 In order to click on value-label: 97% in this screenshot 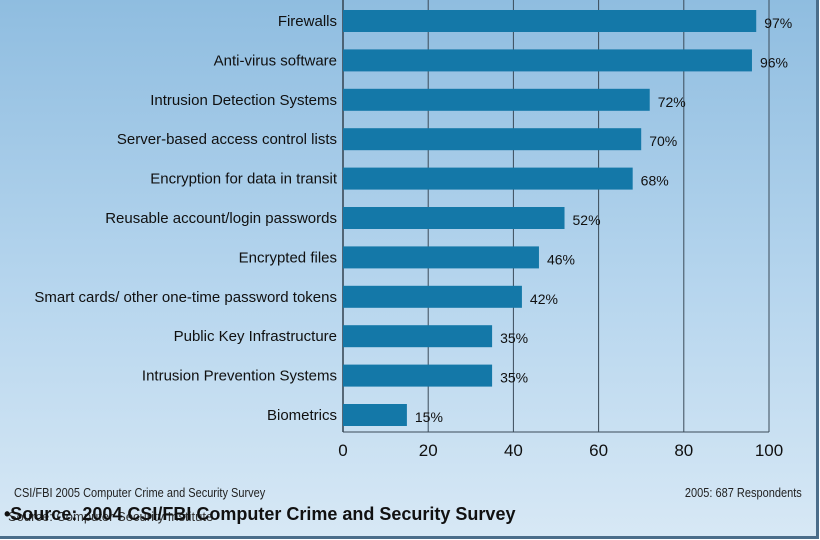, I will do `click(778, 23)`.